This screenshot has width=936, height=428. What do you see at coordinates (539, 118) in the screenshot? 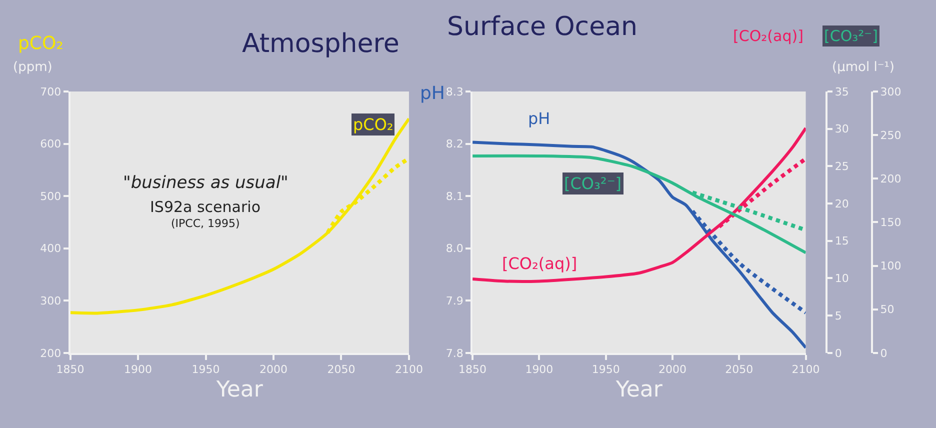
I see `series-label: pH` at bounding box center [539, 118].